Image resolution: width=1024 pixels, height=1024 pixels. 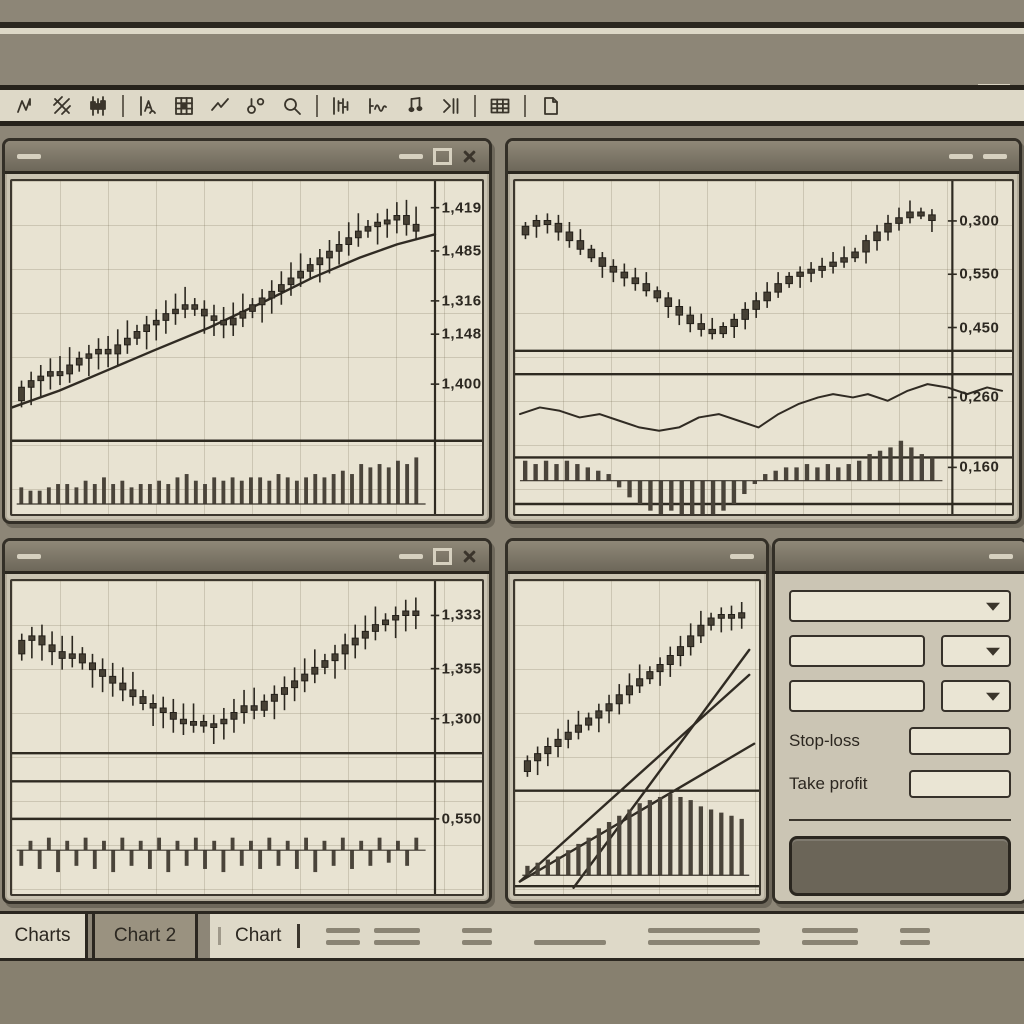 I want to click on candlestick-chart-3: 1,333 1,355 1,300 0,550, so click(x=247, y=737).